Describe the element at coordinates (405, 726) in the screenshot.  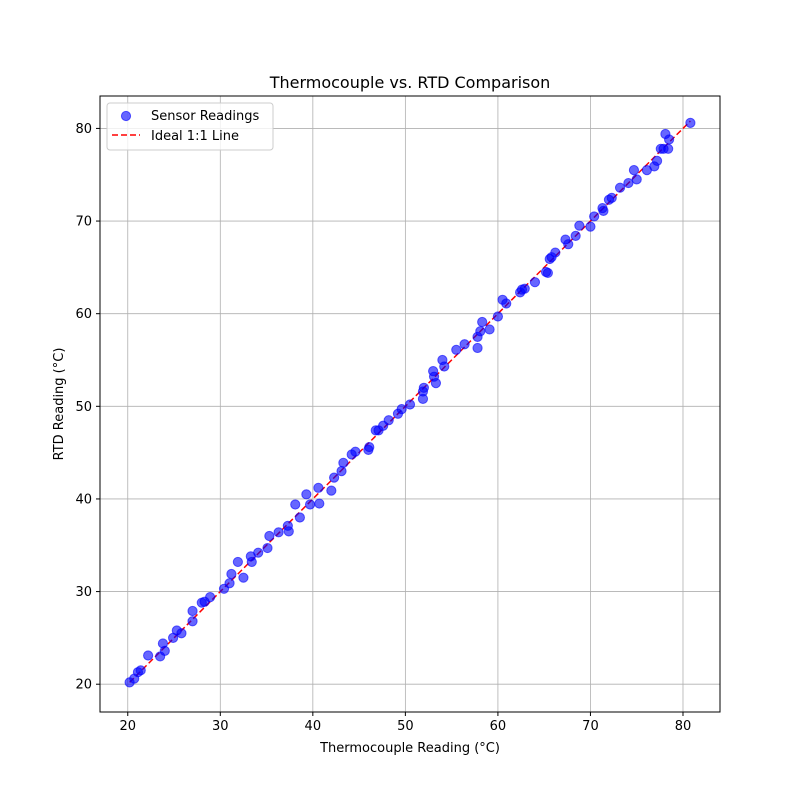
I see `x-tick-label: 50` at that location.